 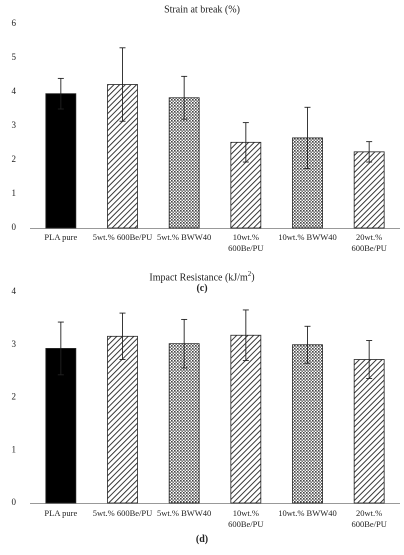 What do you see at coordinates (14, 23) in the screenshot?
I see `y-tick-label: 6` at bounding box center [14, 23].